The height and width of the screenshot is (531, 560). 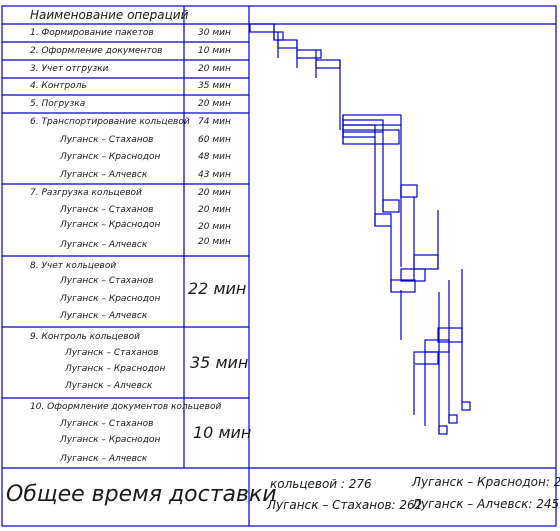 What do you see at coordinates (58, 104) in the screenshot?
I see `row-5-name: 5. Погрузка` at bounding box center [58, 104].